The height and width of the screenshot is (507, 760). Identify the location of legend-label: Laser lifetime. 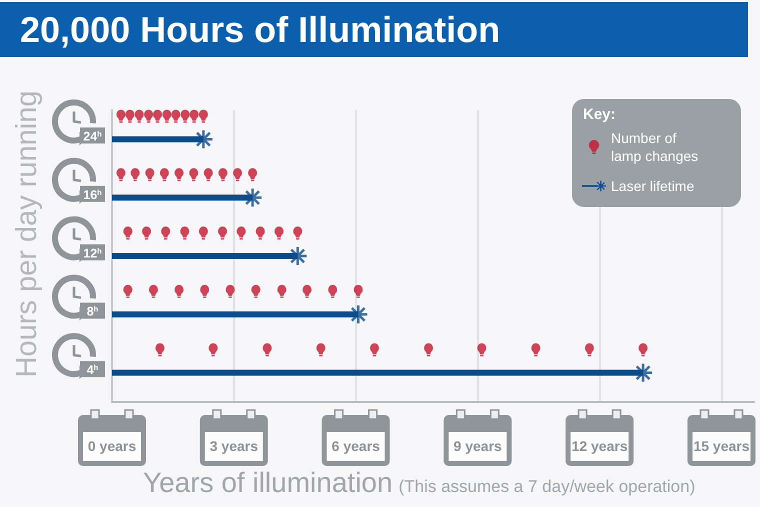
(652, 186).